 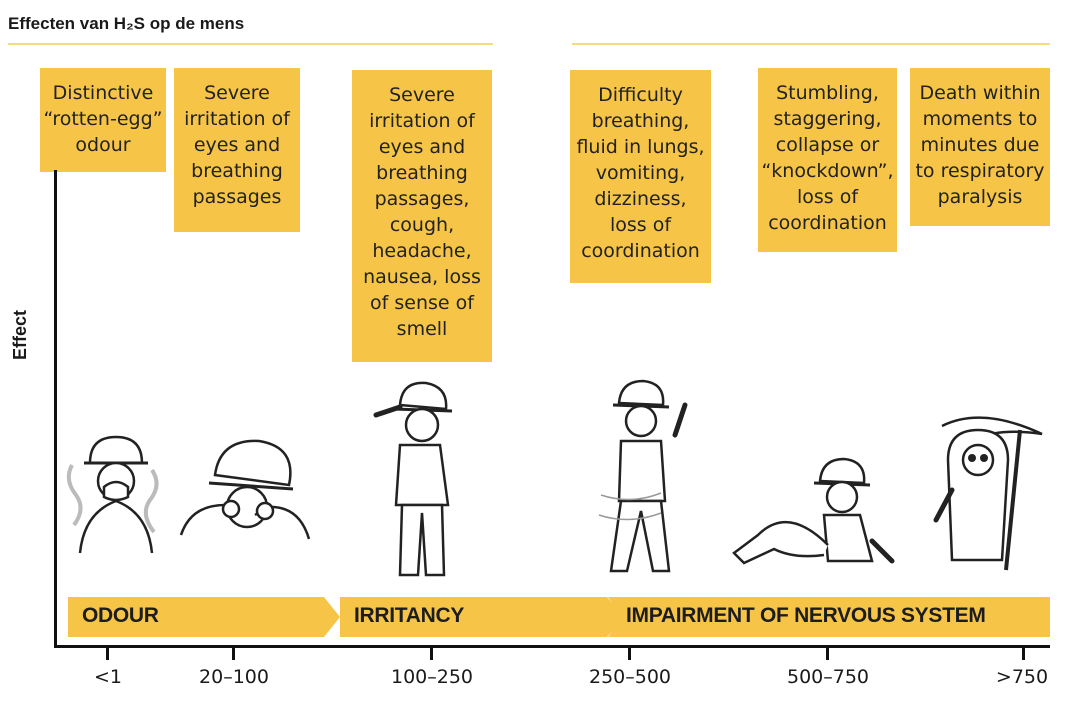 I want to click on worker-staggering-icon, so click(x=643, y=476).